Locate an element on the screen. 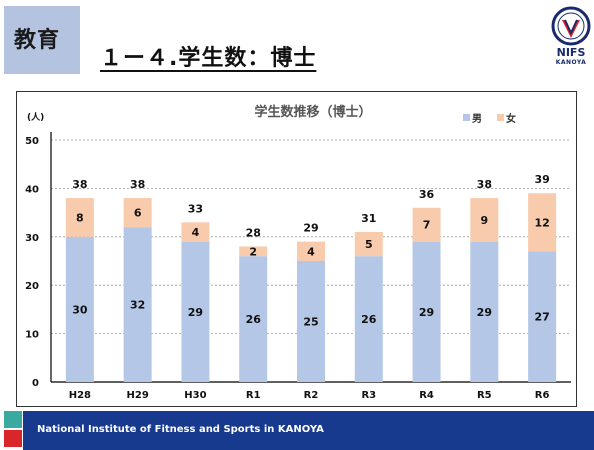 This screenshot has height=450, width=594. section-tag: 教育 is located at coordinates (42, 40).